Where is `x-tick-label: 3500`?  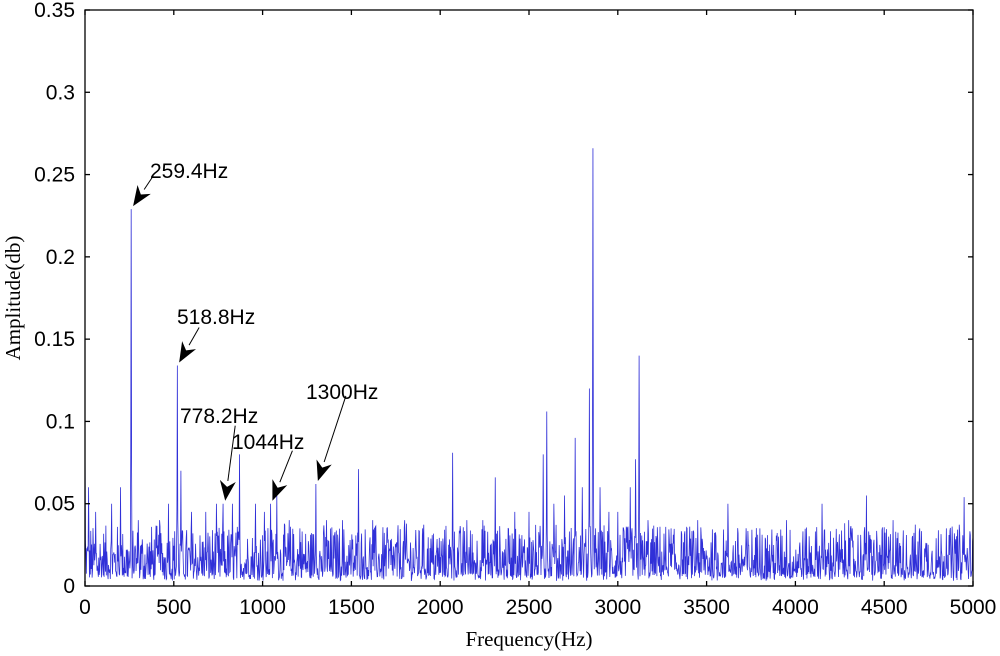
x-tick-label: 3500 is located at coordinates (706, 607).